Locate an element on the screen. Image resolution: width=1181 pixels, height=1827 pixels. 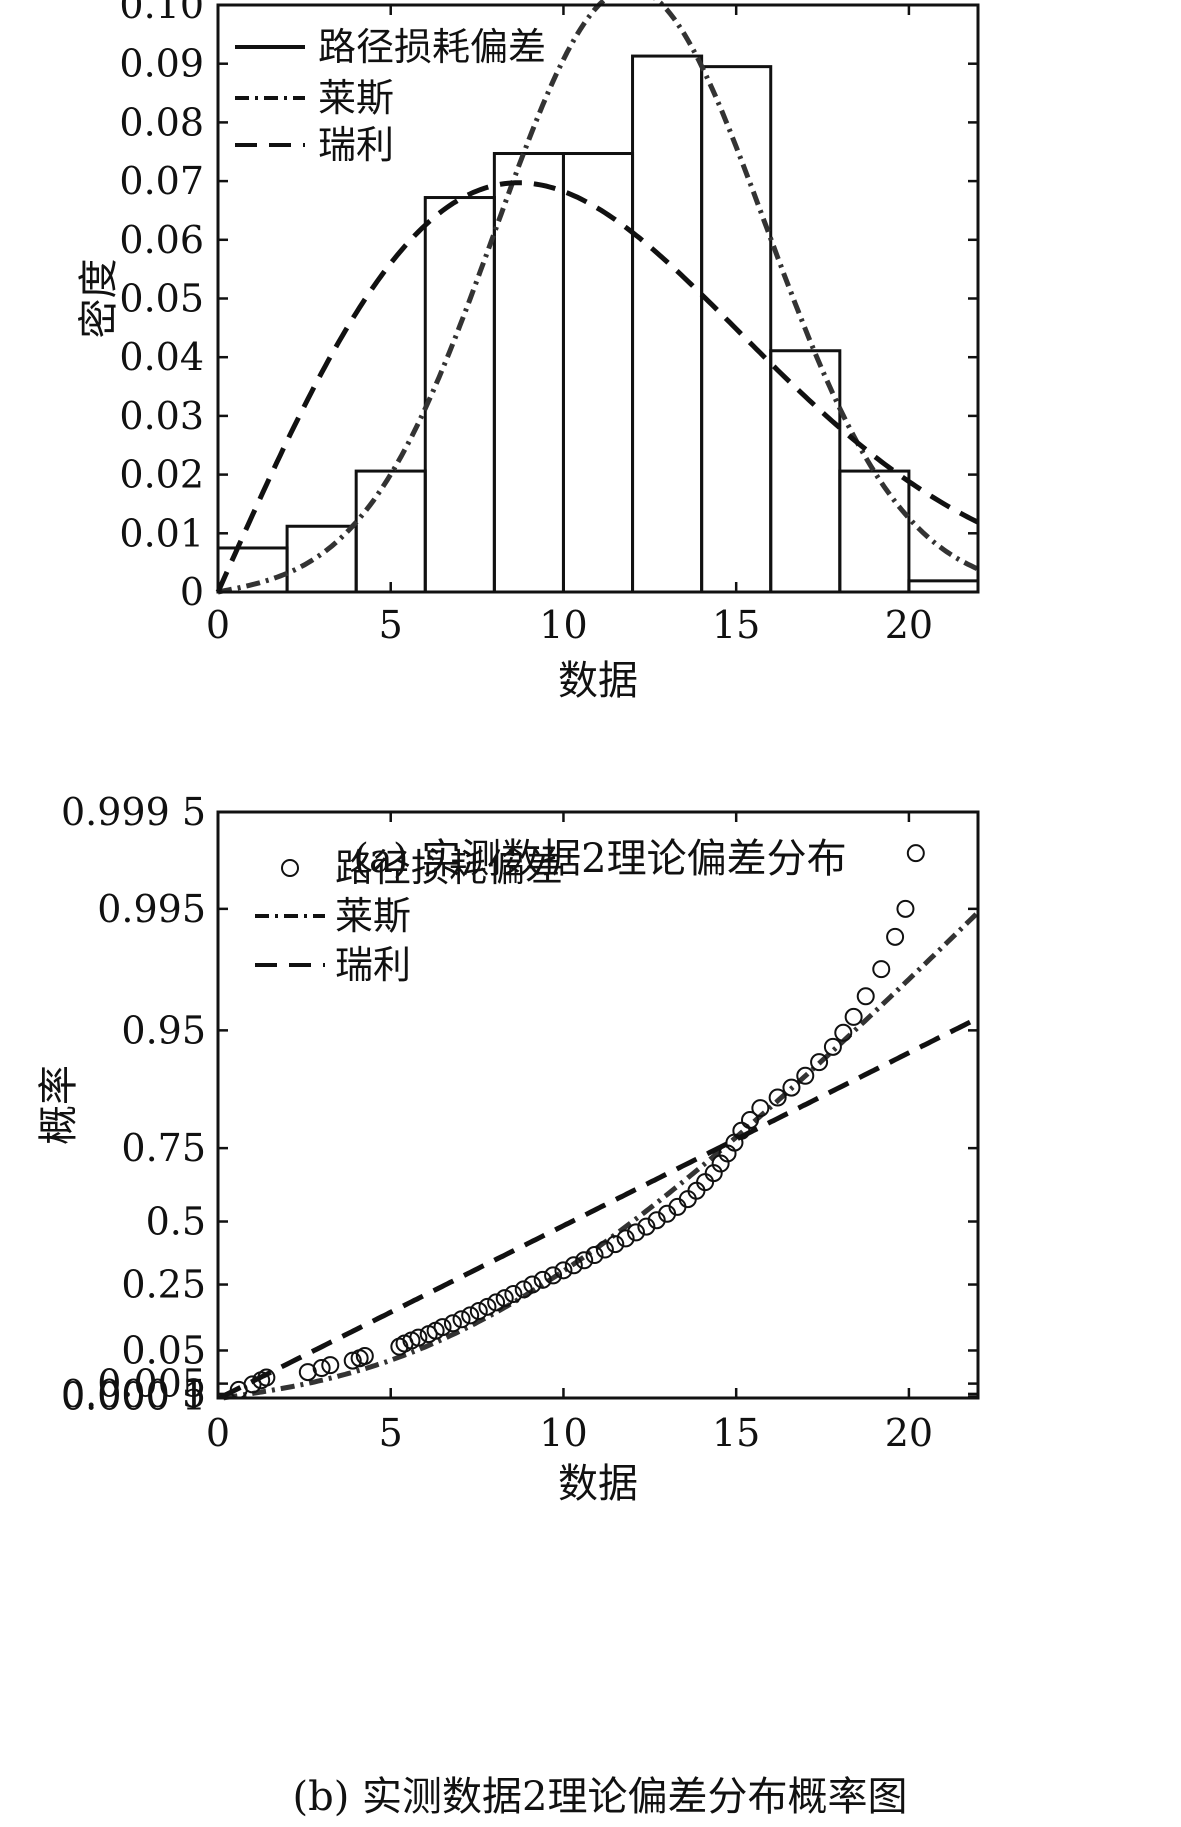
y-tick-label-5: 0.5 is located at coordinates (176, 1222).